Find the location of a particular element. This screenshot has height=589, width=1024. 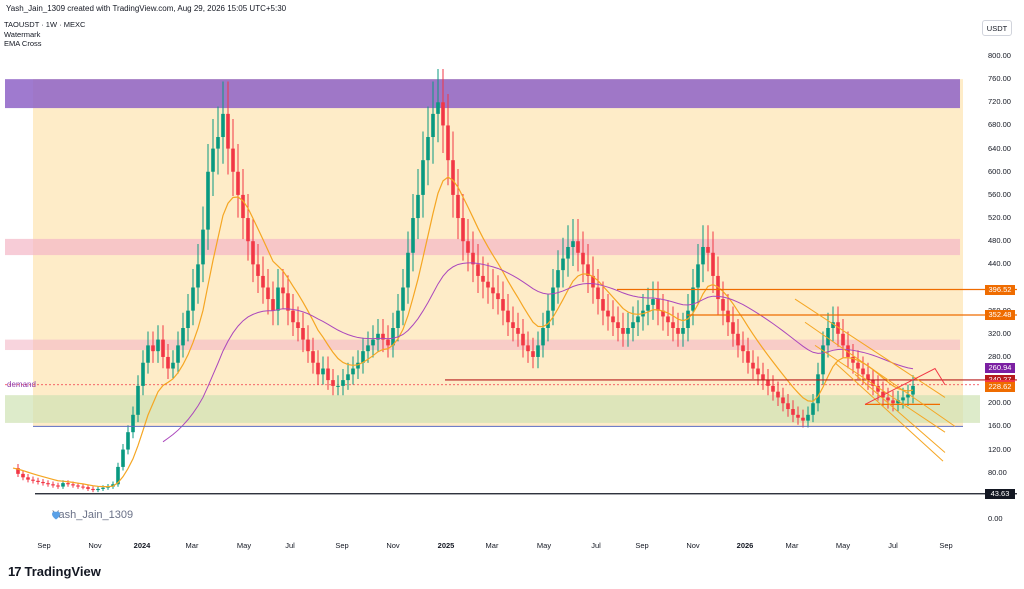

price-tick: 800.00 is located at coordinates (999, 55).